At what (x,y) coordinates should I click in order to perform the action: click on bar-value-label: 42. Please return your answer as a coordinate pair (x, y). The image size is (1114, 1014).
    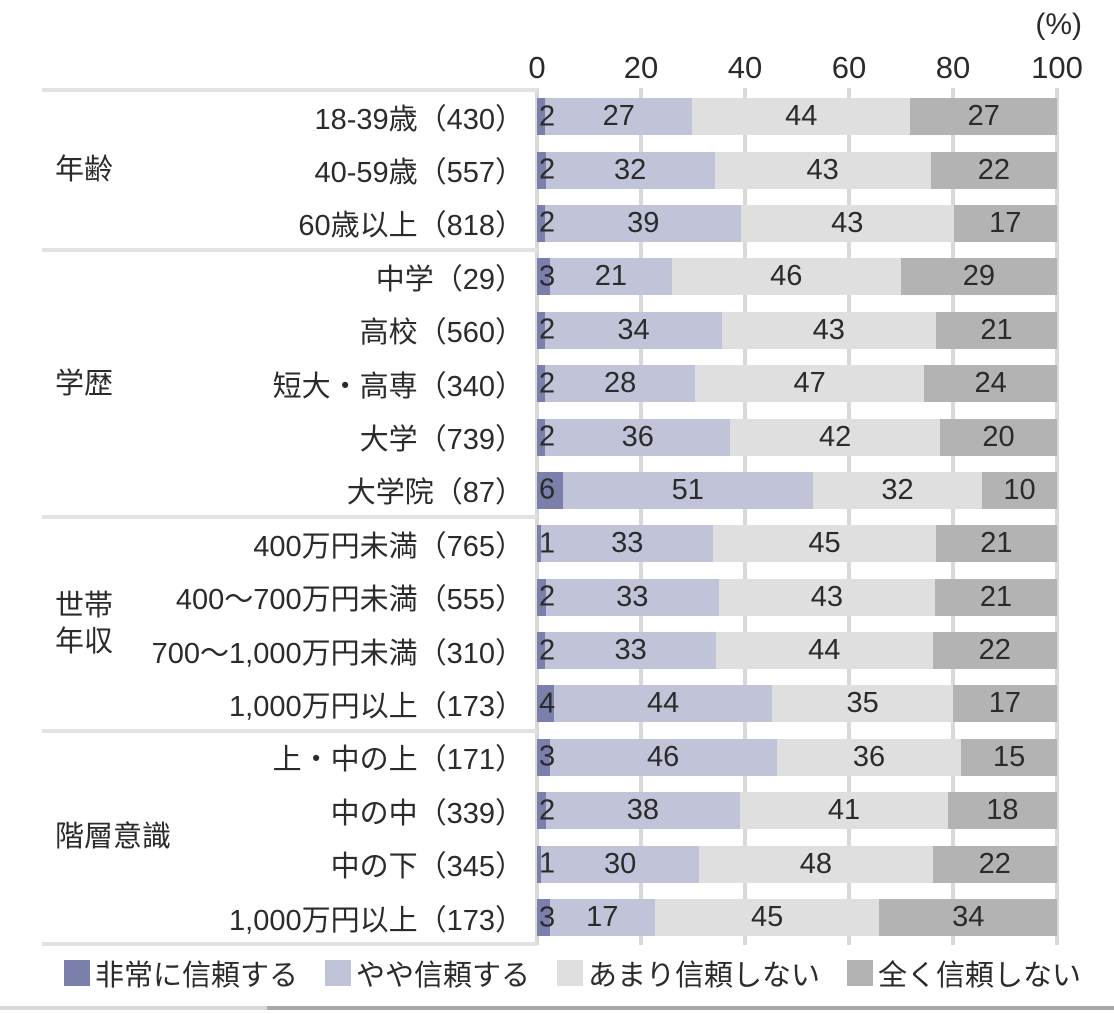
    Looking at the image, I should click on (835, 436).